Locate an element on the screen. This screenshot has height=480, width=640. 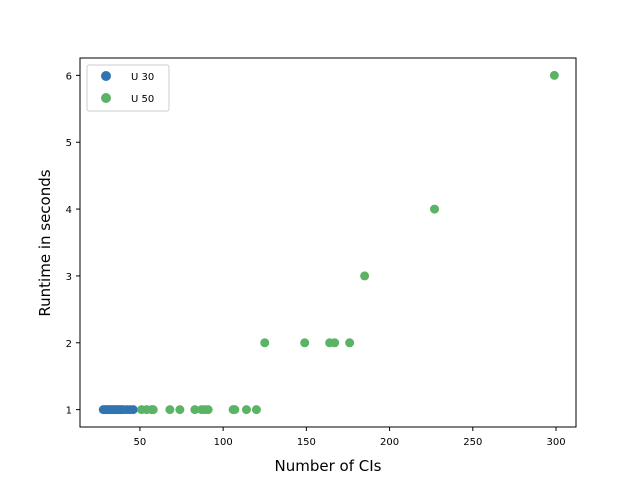
y-tick-label: 1 is located at coordinates (69, 411).